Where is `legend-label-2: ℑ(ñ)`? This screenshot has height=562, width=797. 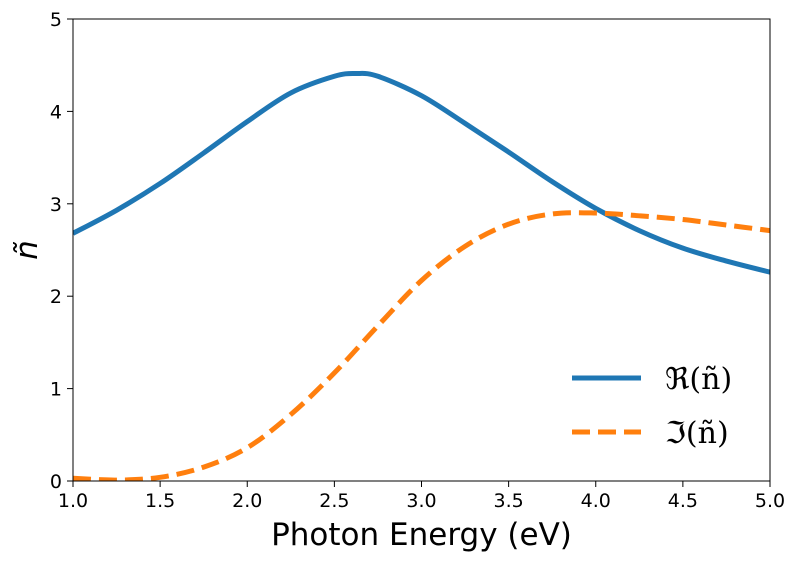 legend-label-2: ℑ(ñ) is located at coordinates (697, 433).